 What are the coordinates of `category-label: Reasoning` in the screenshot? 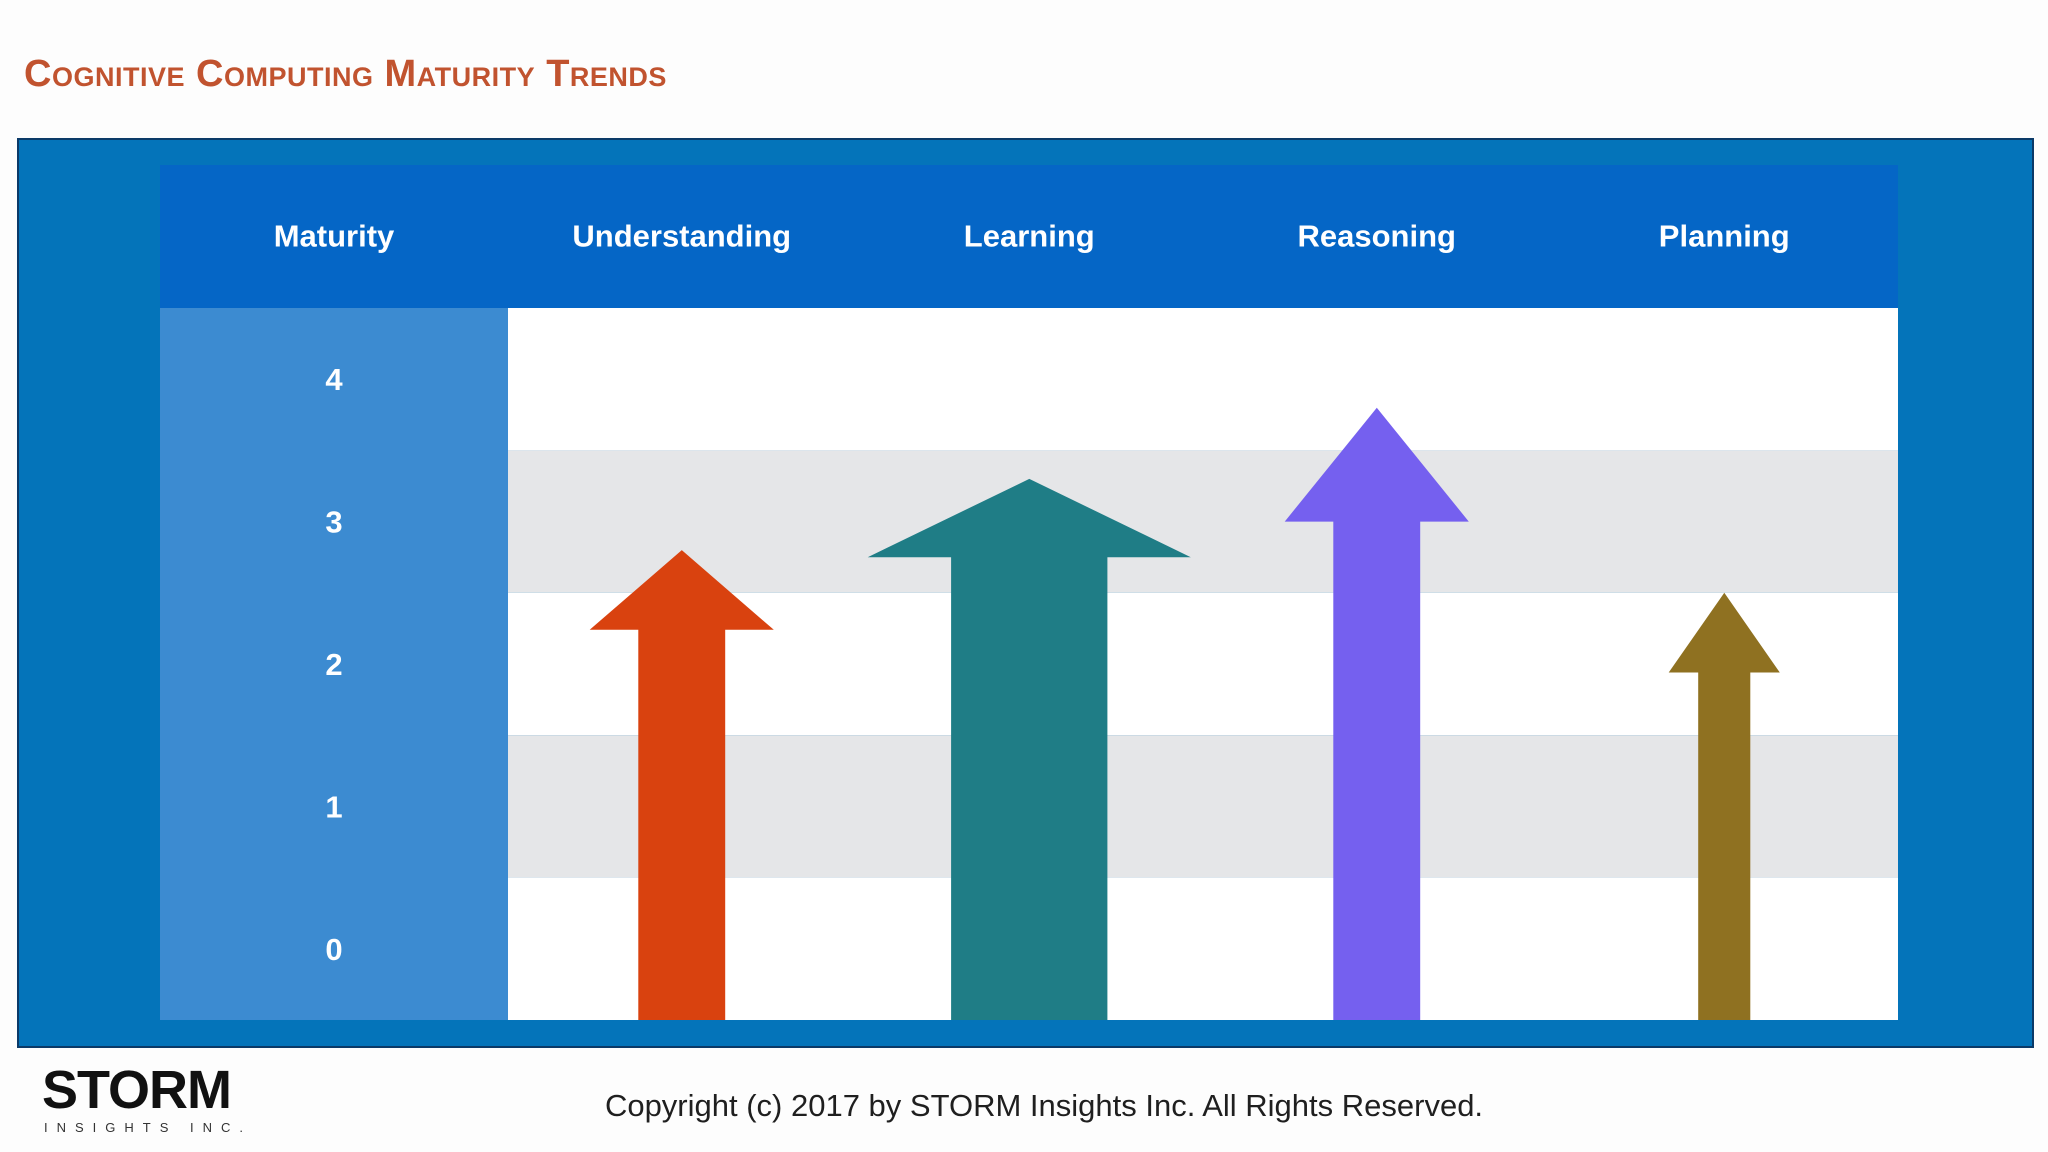 It's located at (1377, 236).